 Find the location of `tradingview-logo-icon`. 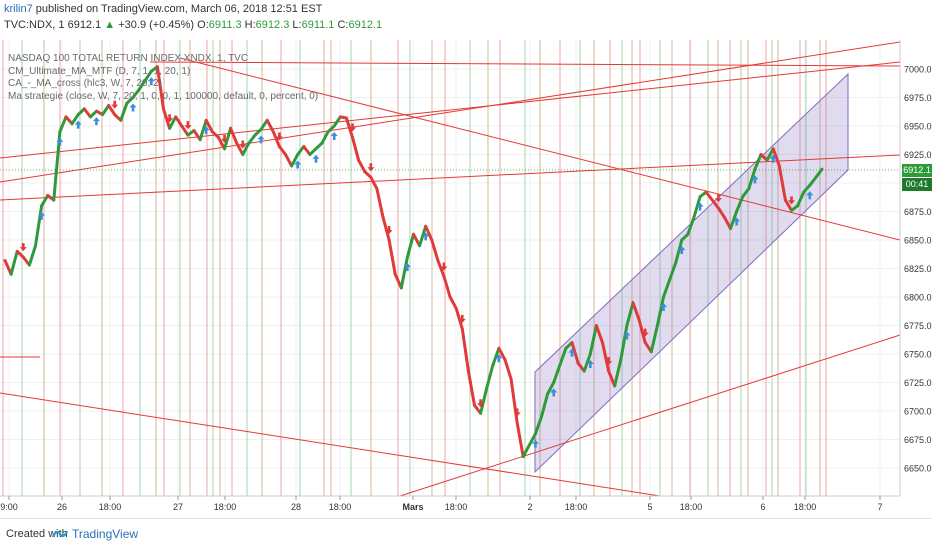

tradingview-logo-icon is located at coordinates (60, 534).